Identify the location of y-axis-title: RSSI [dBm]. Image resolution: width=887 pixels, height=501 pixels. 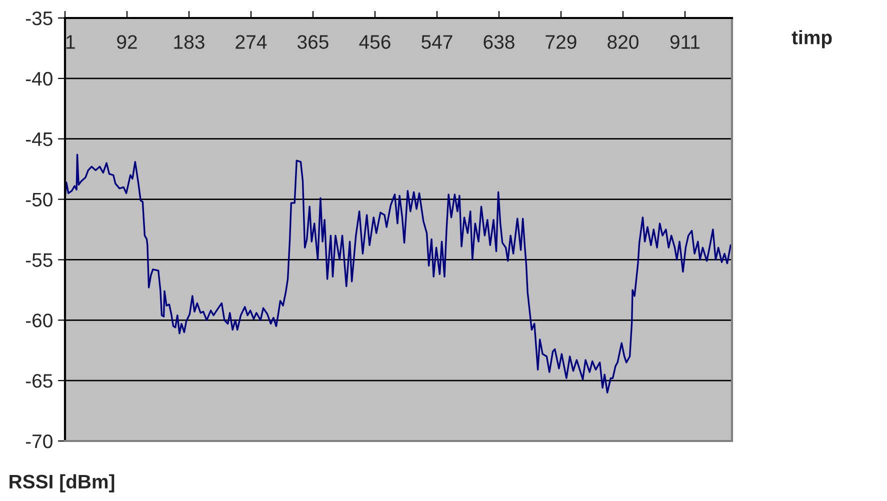
(62, 483).